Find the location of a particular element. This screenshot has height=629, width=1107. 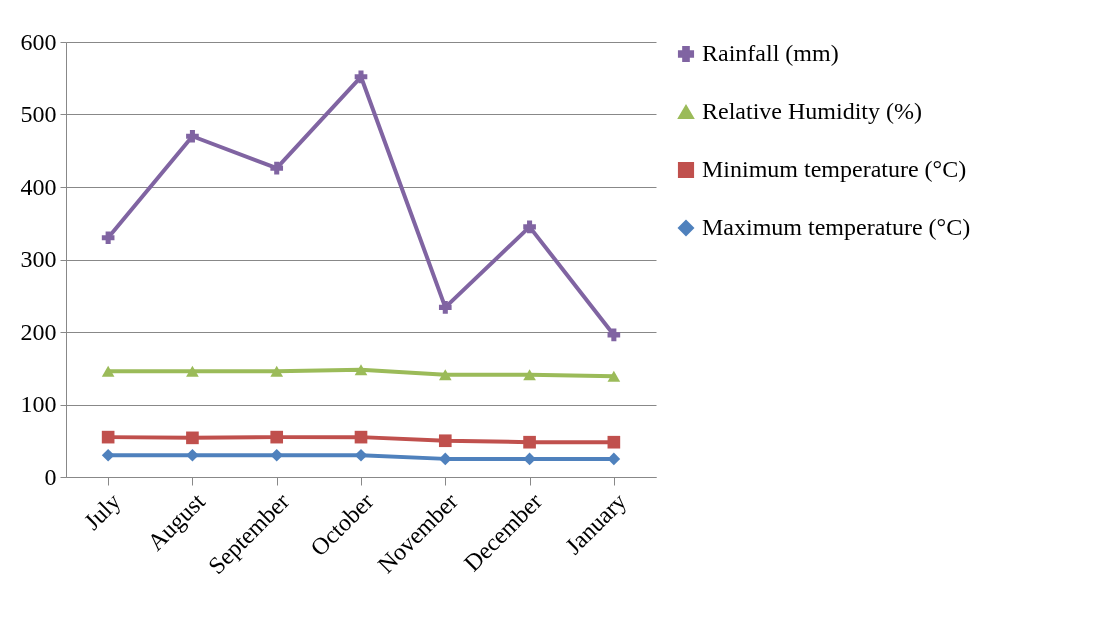

legend-label: Minimum temperature (°C) is located at coordinates (834, 169).